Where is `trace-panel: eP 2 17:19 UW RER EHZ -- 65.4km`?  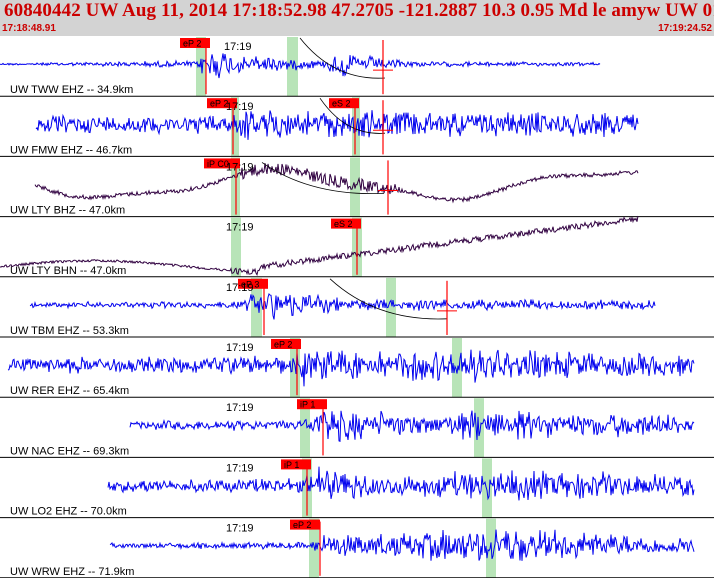 trace-panel: eP 2 17:19 UW RER EHZ -- 65.4km is located at coordinates (357, 368).